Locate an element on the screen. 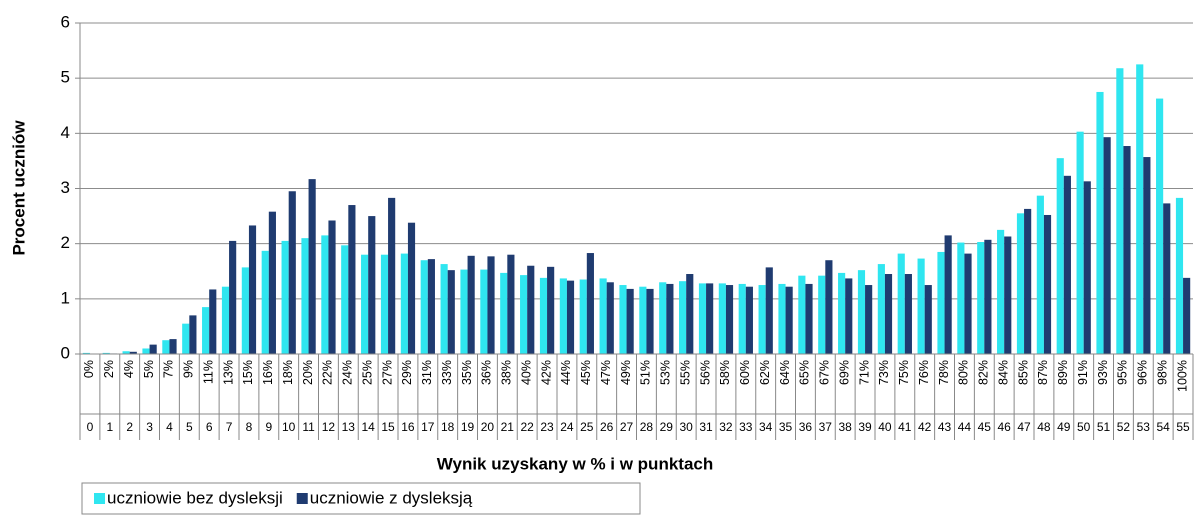 The height and width of the screenshot is (515, 1195). x-tick-label: 78% is located at coordinates (944, 372).